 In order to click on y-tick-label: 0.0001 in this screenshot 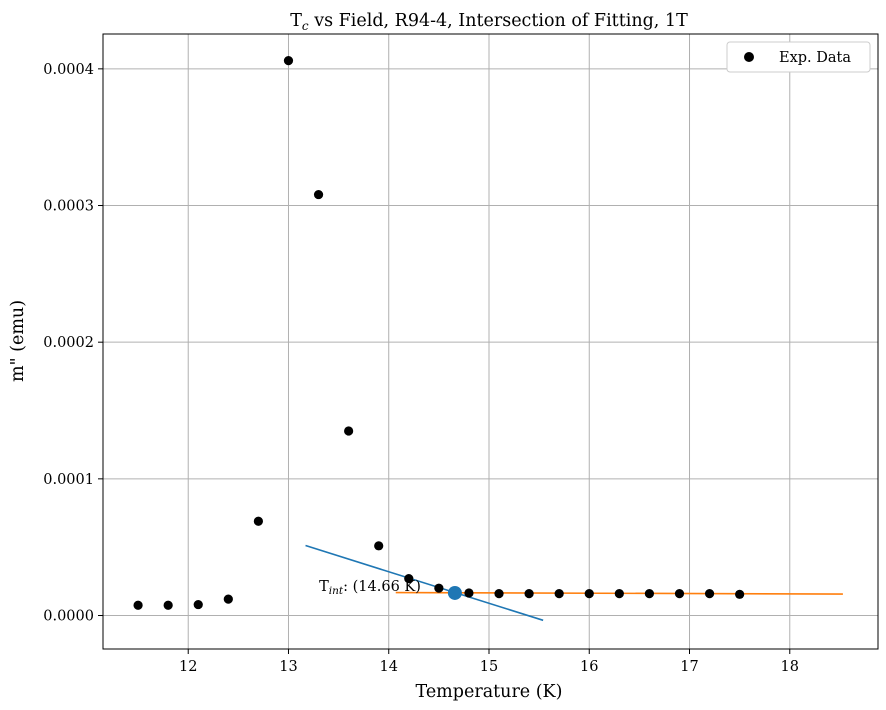, I will do `click(68, 480)`.